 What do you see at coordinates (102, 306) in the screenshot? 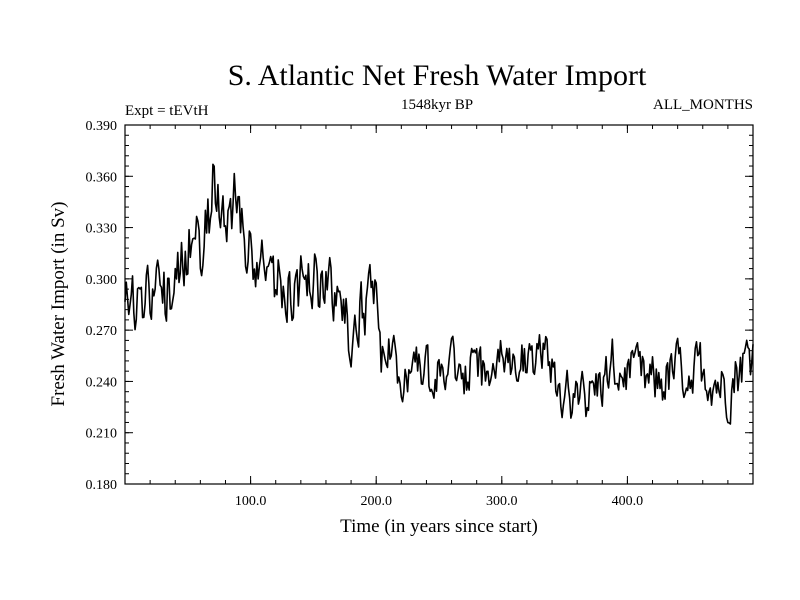
I see `y-tick-labels: 0.180 0.210 0.240 0.270 0.300 0.330 0.360 0.390` at bounding box center [102, 306].